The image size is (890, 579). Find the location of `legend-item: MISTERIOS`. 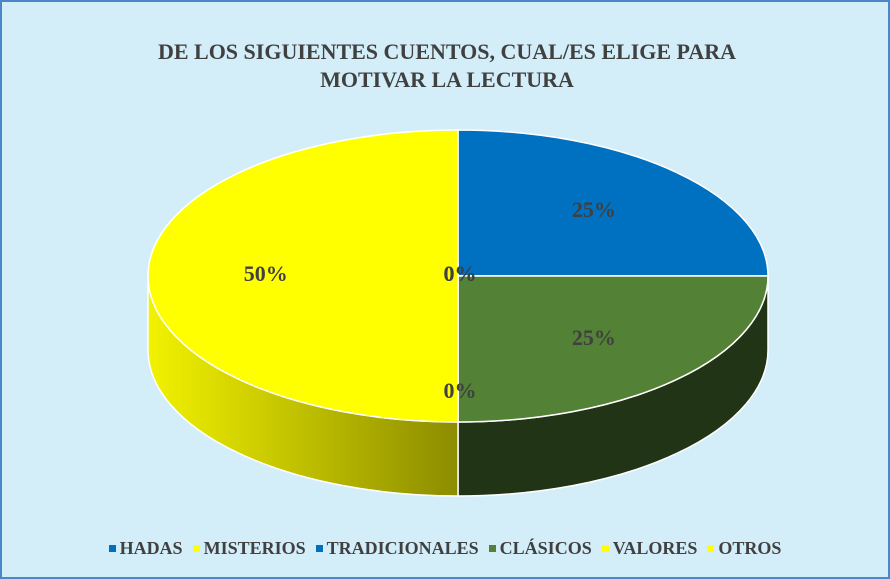

legend-item: MISTERIOS is located at coordinates (249, 548).